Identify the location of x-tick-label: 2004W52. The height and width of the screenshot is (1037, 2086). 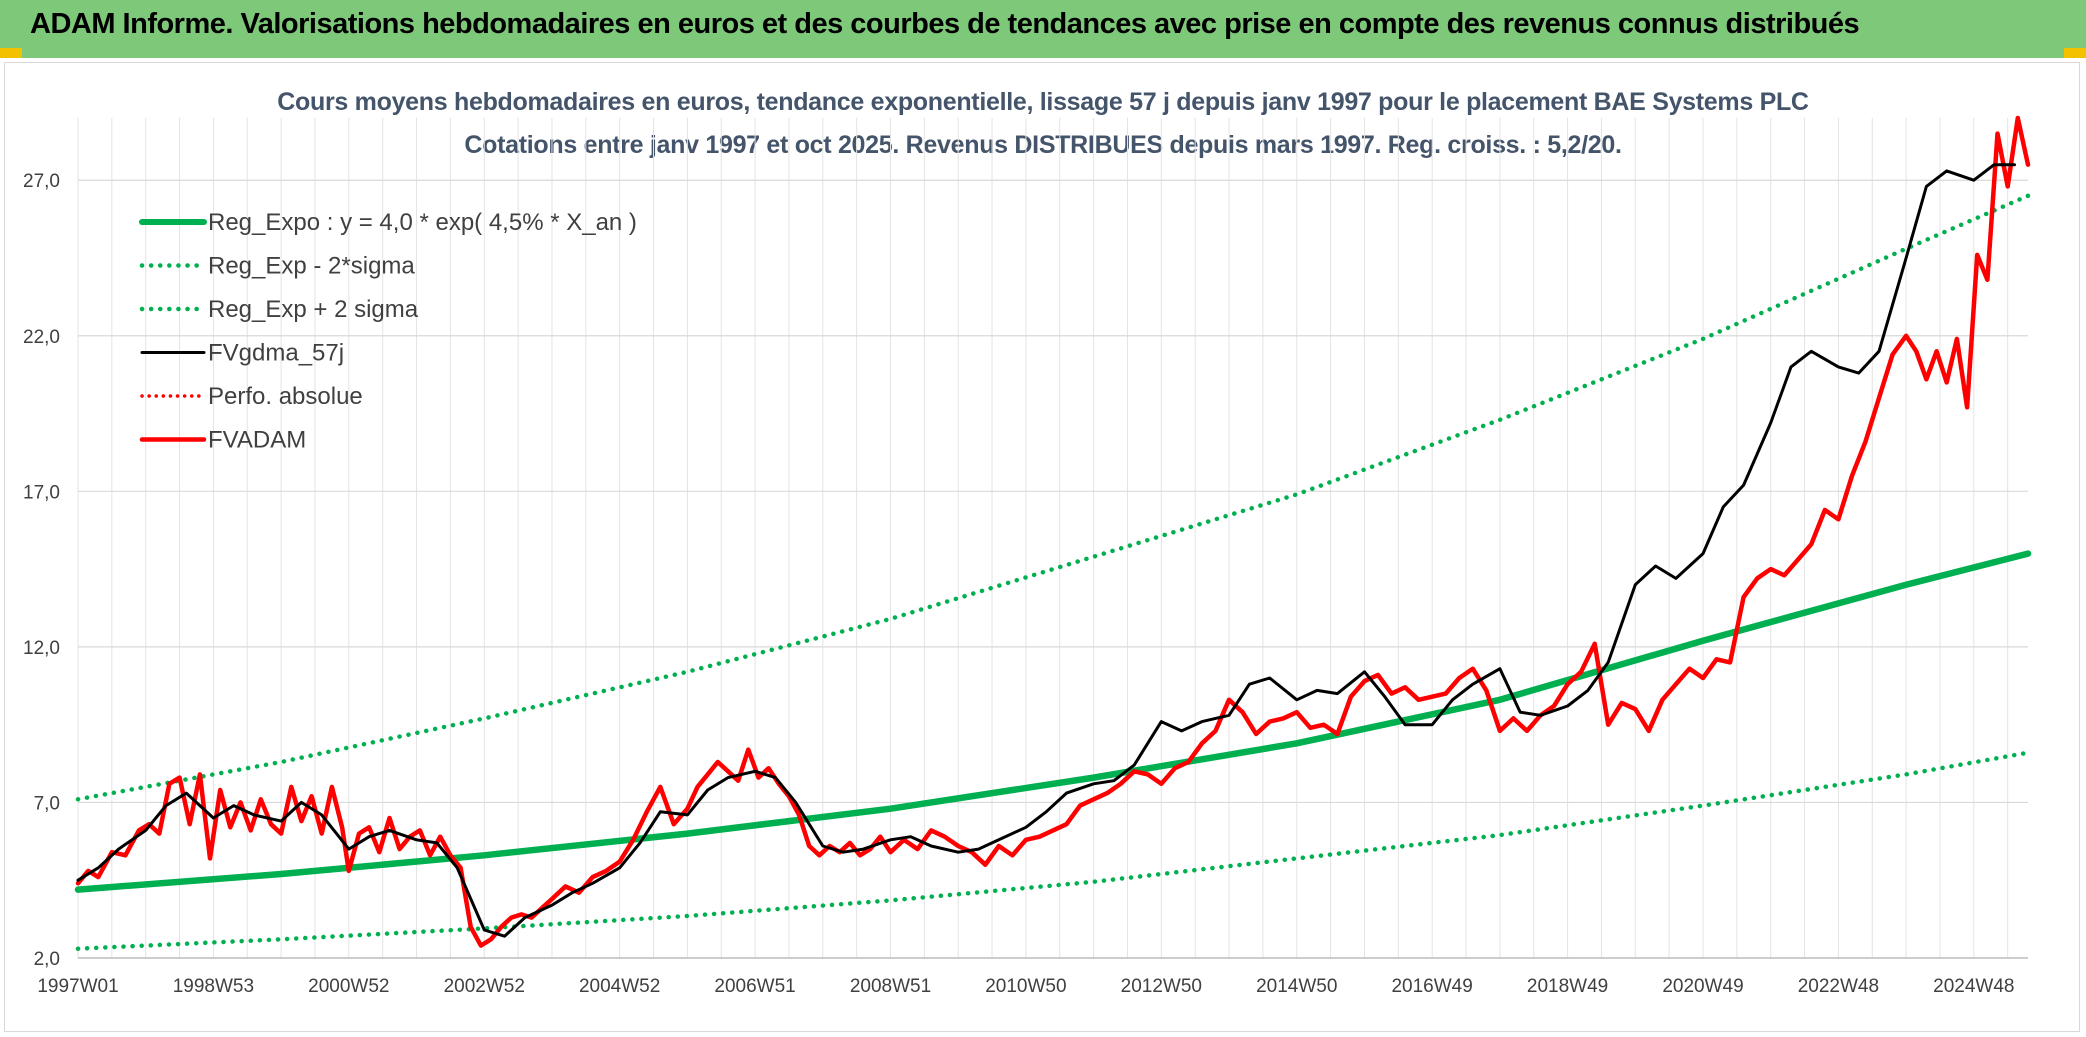
(619, 986).